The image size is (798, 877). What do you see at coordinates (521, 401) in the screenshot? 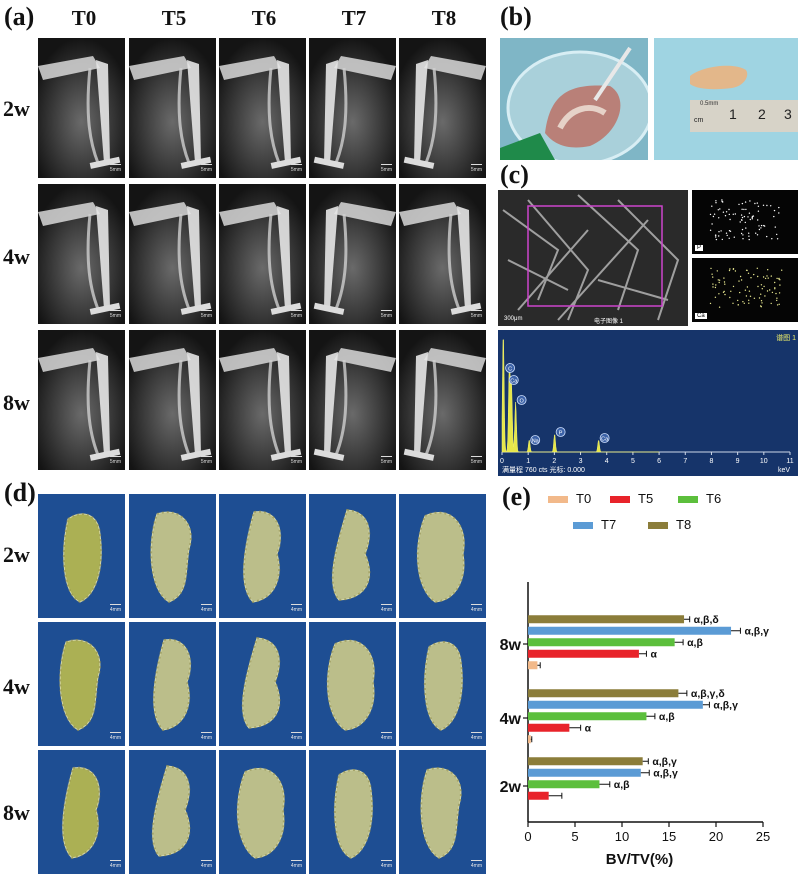
I see `eds-peak-label: O` at bounding box center [521, 401].